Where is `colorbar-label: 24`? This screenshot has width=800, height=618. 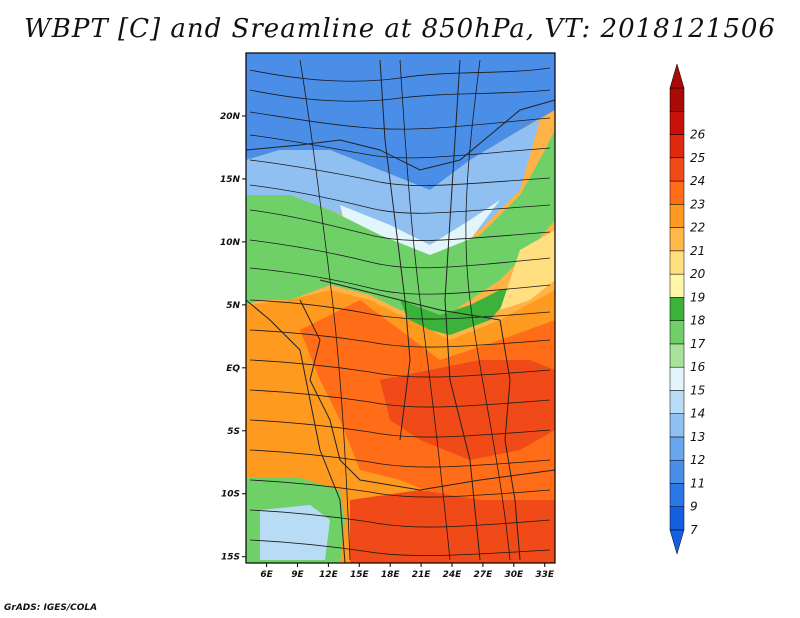
colorbar-label: 24 is located at coordinates (697, 181).